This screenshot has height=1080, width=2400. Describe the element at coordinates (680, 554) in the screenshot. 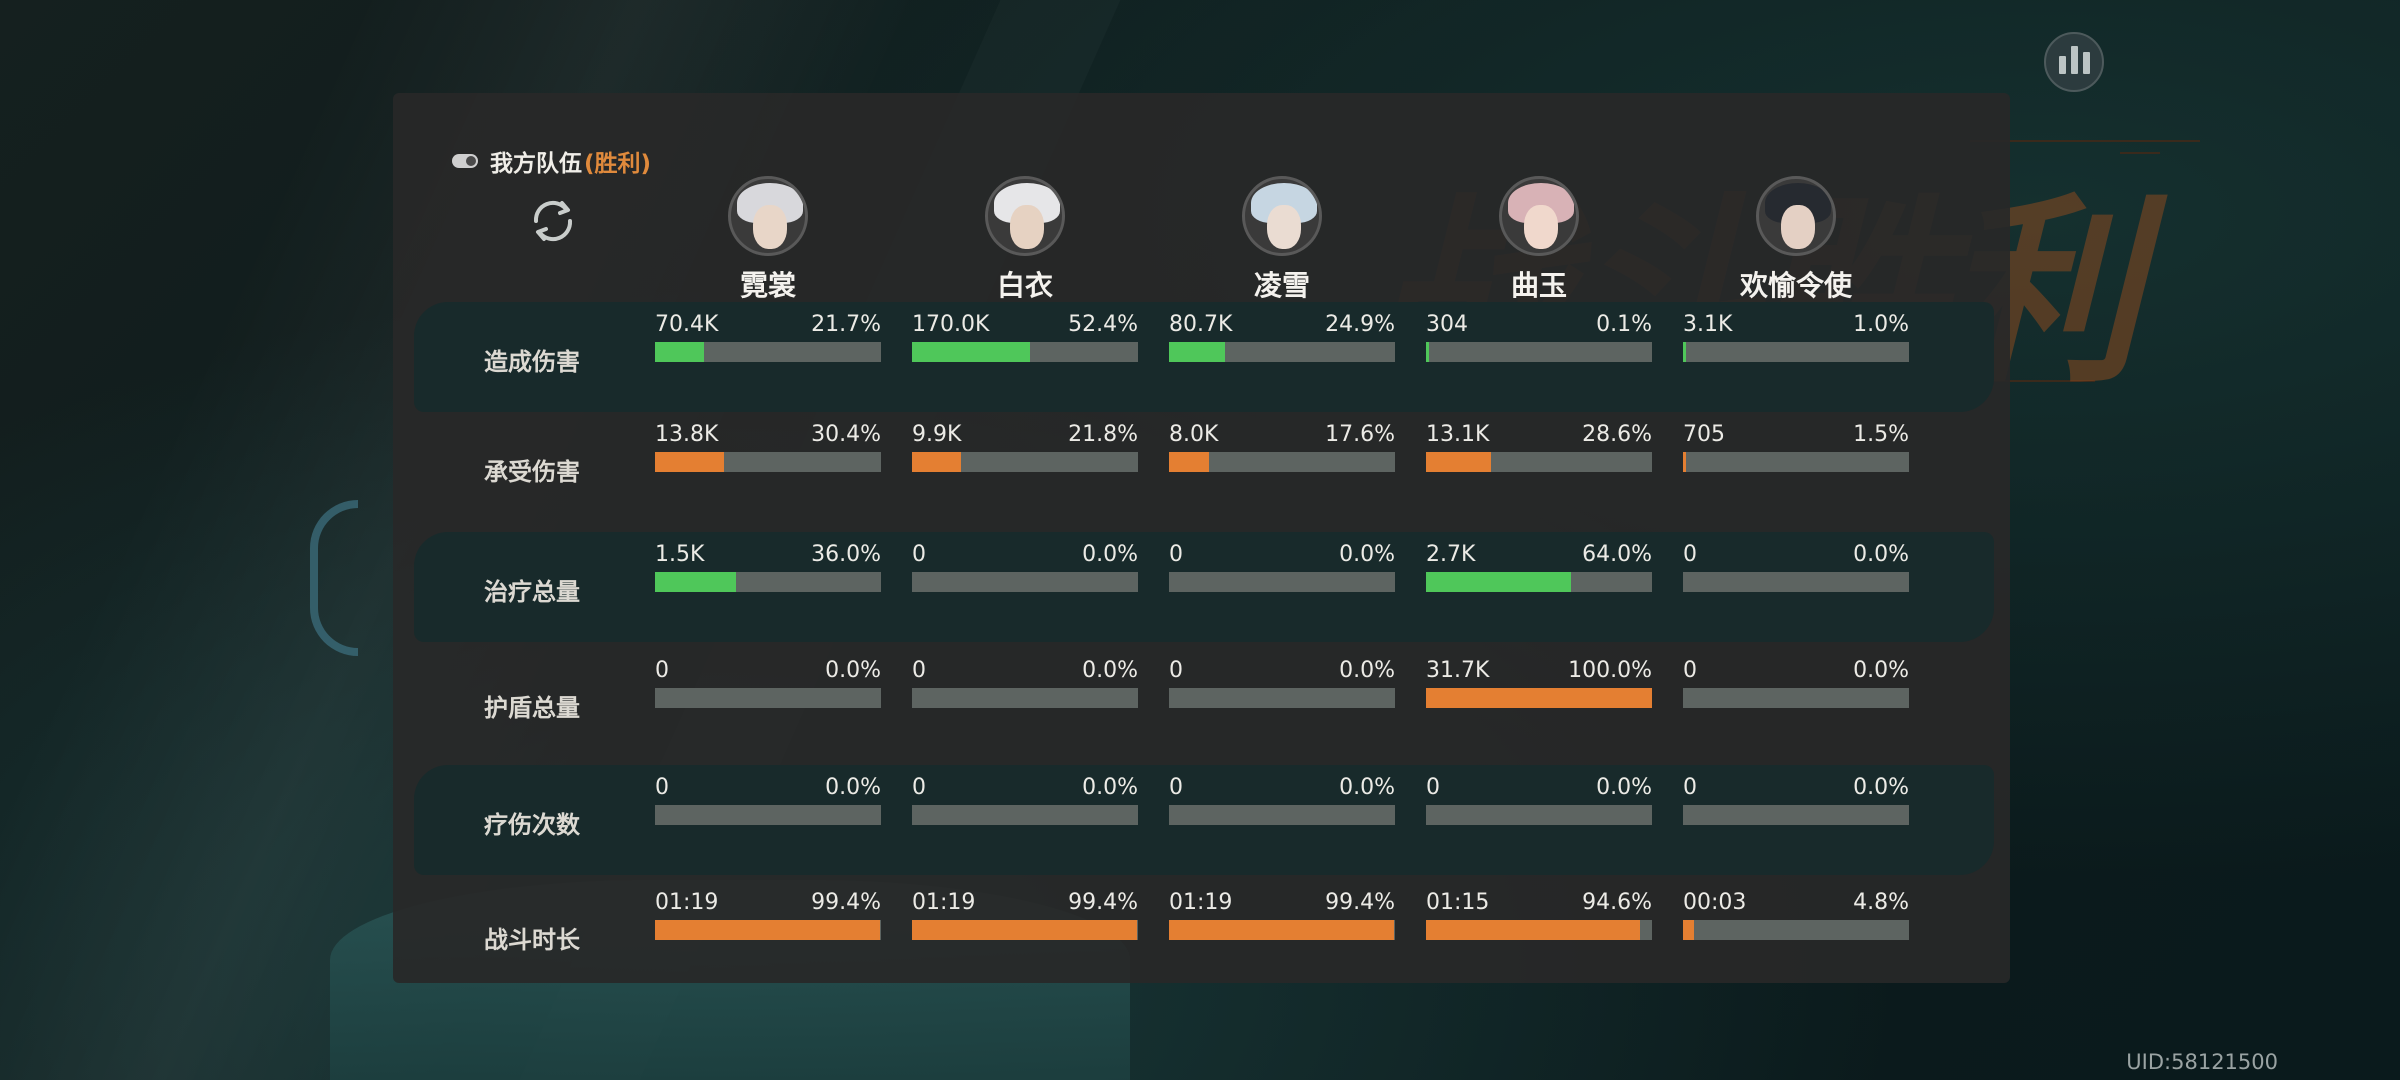

I see `stat-value: 1.5K` at that location.